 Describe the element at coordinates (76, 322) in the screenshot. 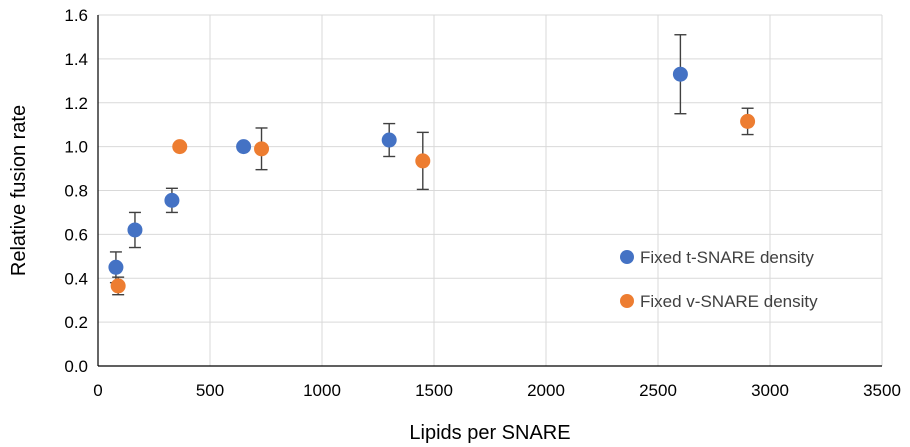

I see `y-tick-label: 0.2` at that location.